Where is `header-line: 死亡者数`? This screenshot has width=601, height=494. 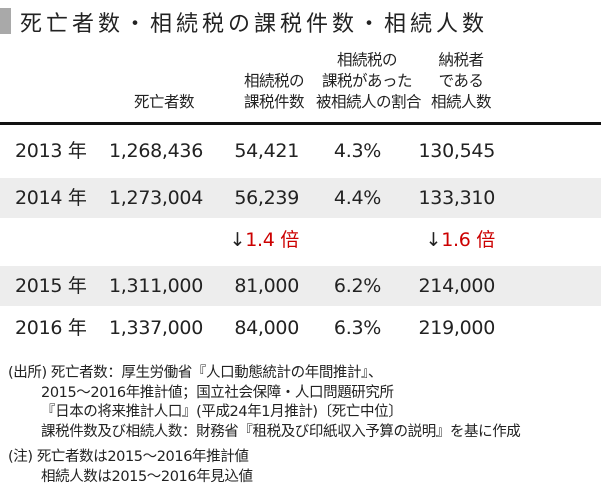 header-line: 死亡者数 is located at coordinates (164, 102).